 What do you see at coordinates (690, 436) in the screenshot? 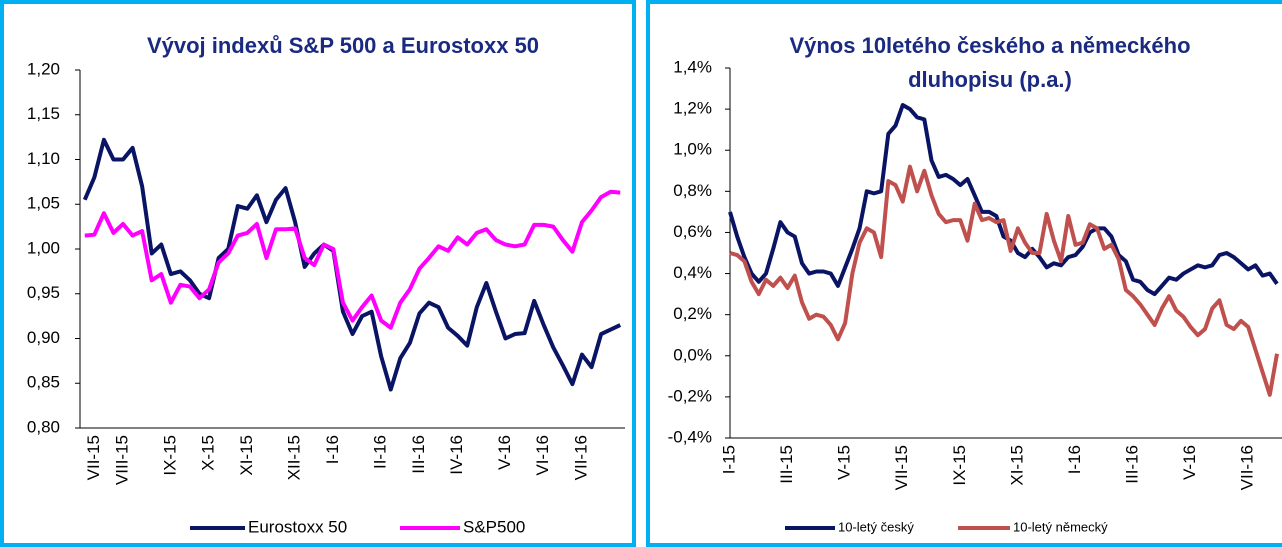
I see `y-tick-label: -0,4%` at bounding box center [690, 436].